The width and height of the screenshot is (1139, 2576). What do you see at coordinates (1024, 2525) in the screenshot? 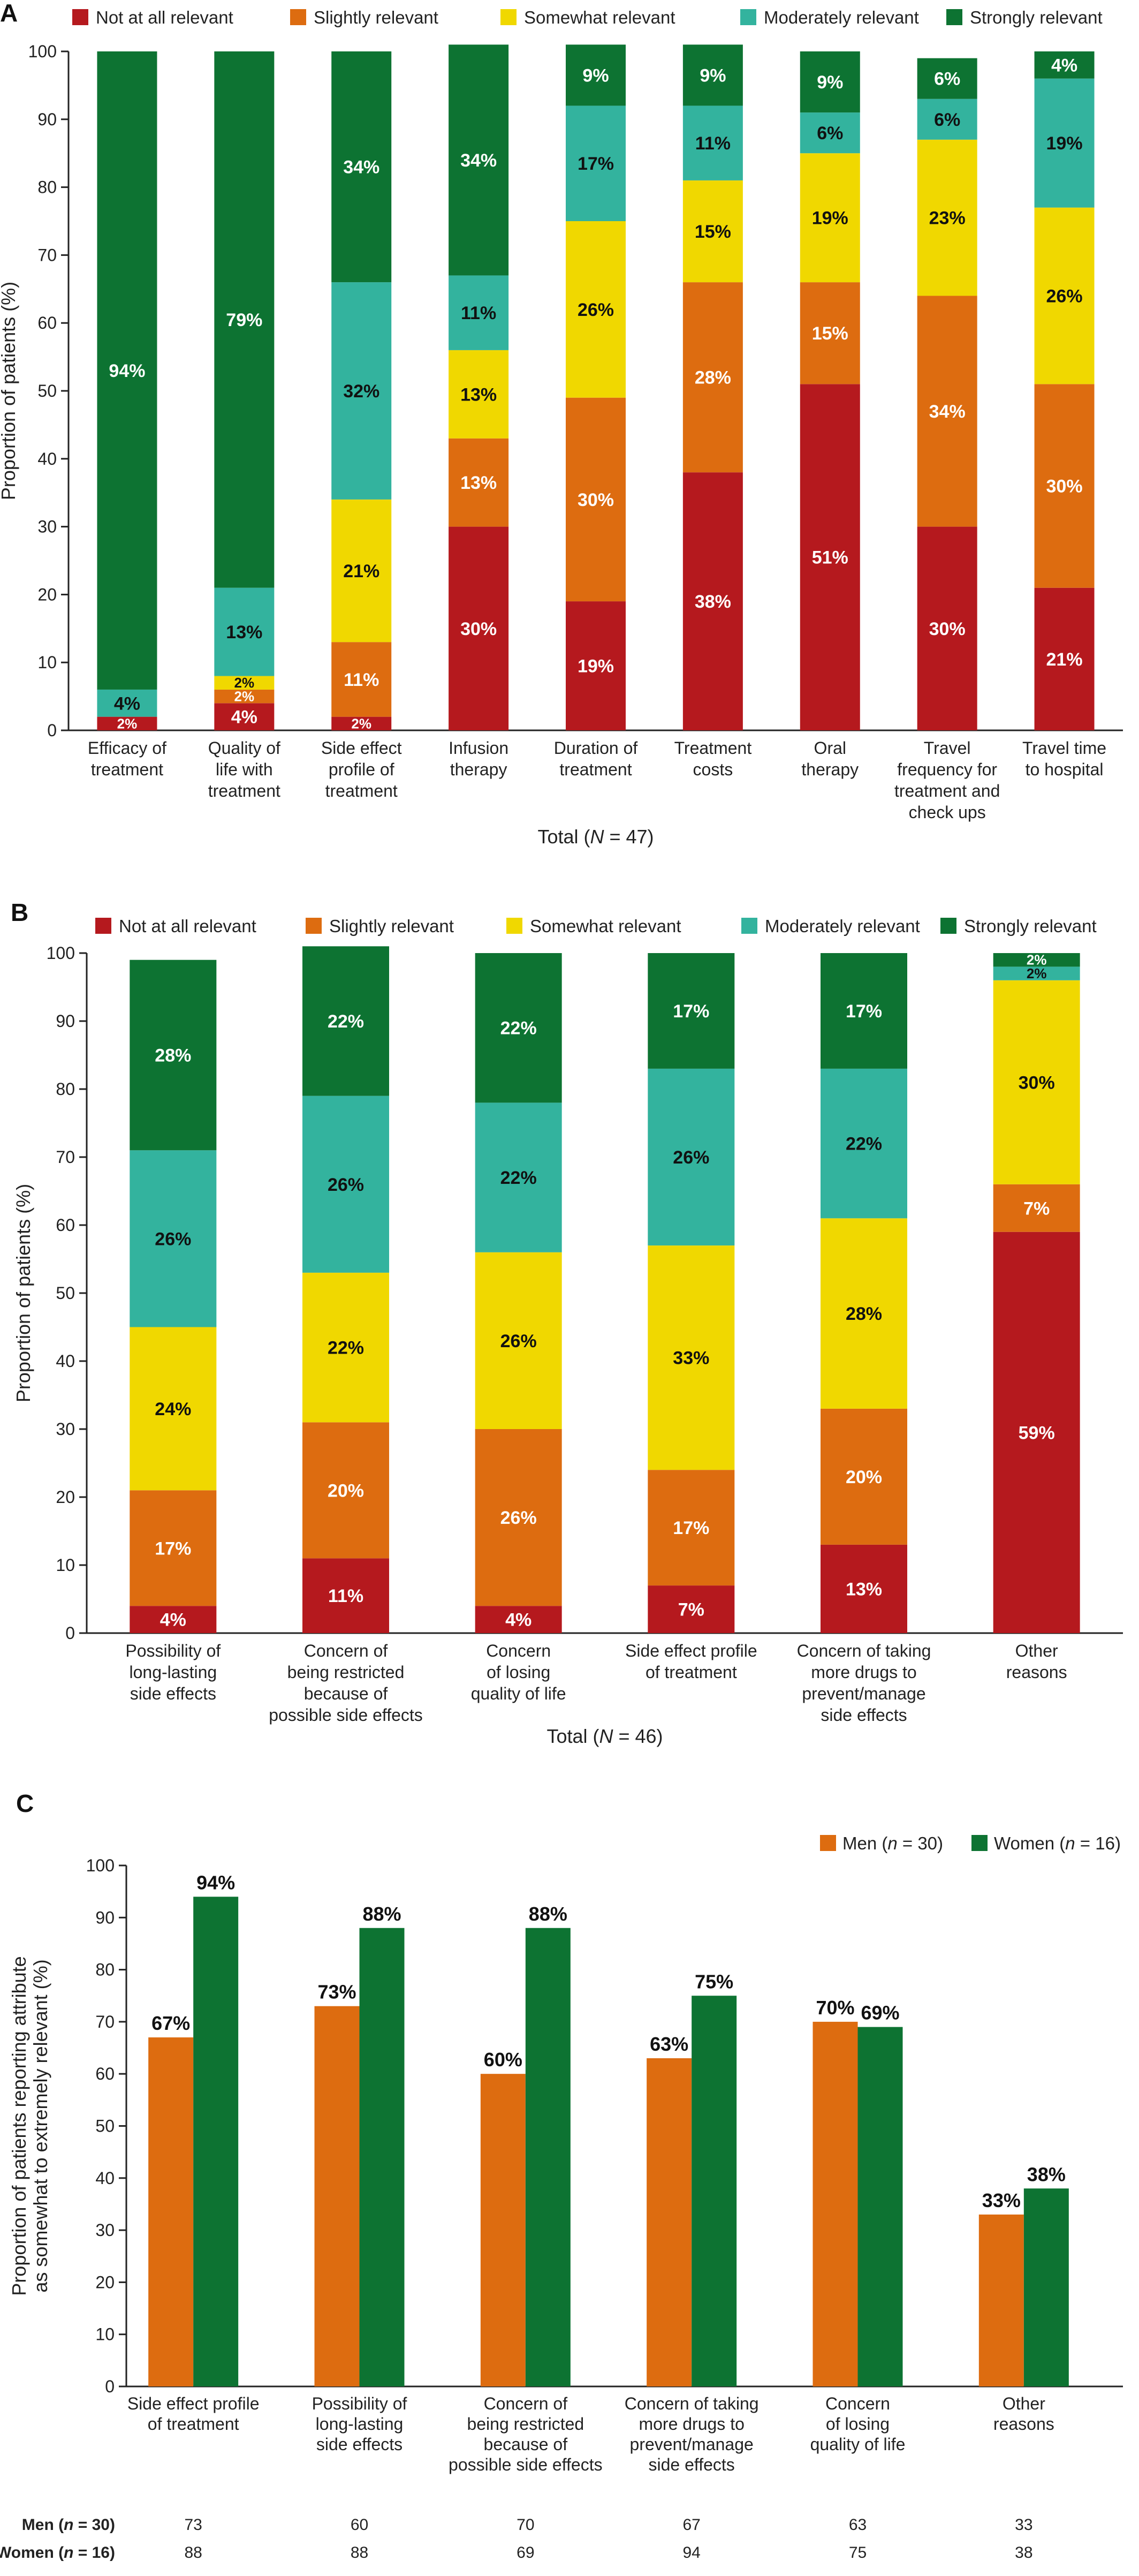
I see `table-cell: 33` at bounding box center [1024, 2525].